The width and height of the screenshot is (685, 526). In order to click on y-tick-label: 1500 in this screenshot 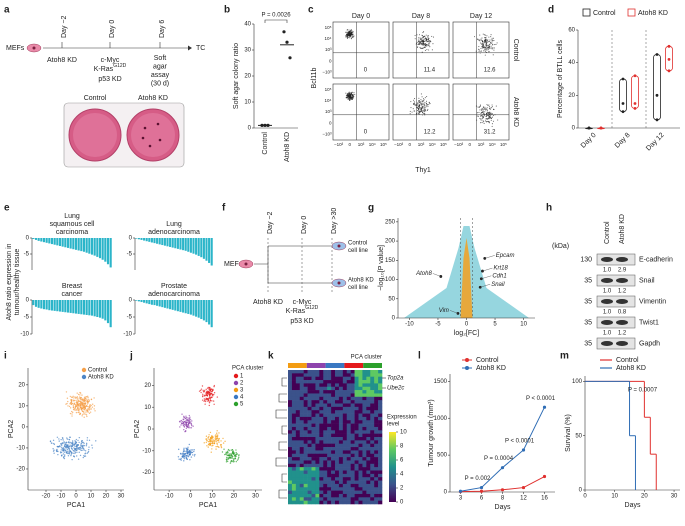, I will do `click(441, 382)`.